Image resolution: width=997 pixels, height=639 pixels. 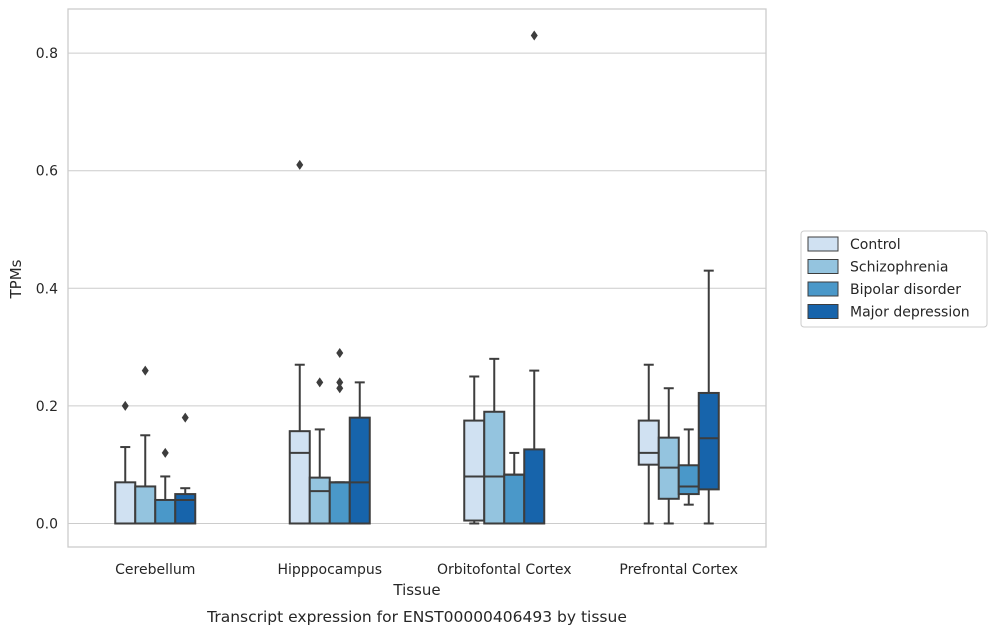 I want to click on x-axis-label: Tissue, so click(x=416, y=590).